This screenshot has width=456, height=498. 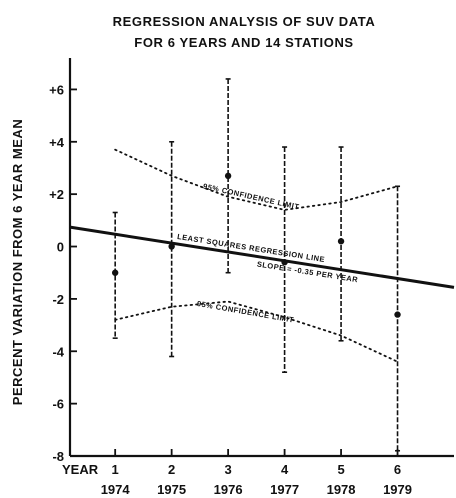 I want to click on y-tick-label: -8, so click(x=58, y=456).